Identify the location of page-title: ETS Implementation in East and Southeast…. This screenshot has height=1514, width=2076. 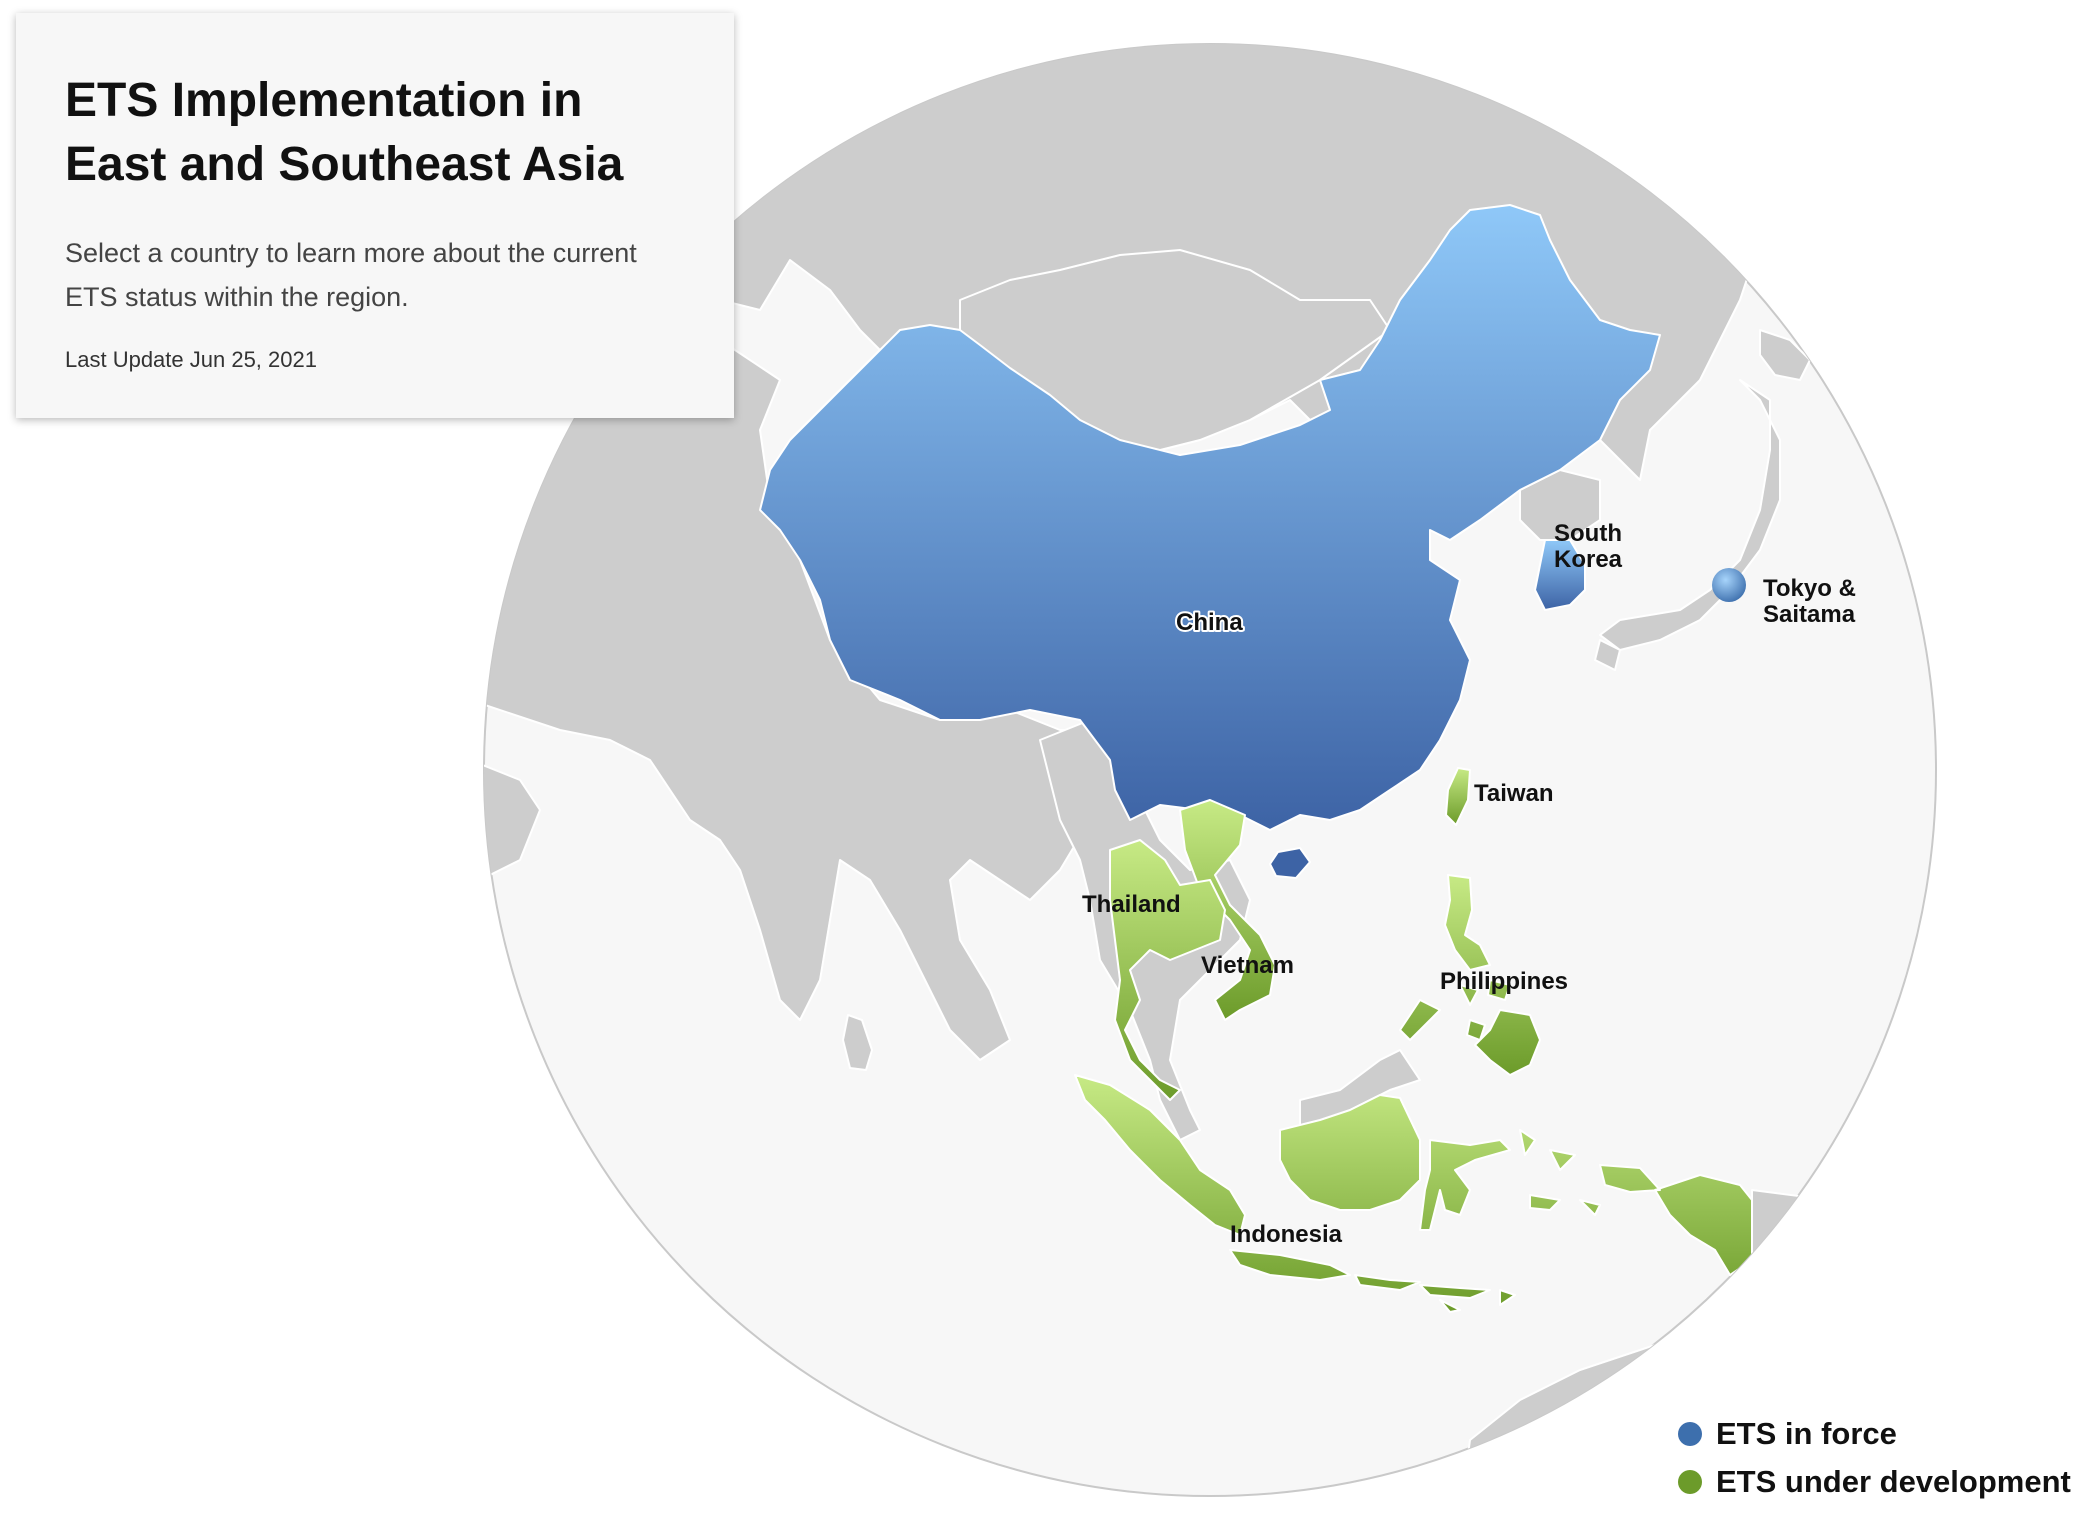
(344, 132).